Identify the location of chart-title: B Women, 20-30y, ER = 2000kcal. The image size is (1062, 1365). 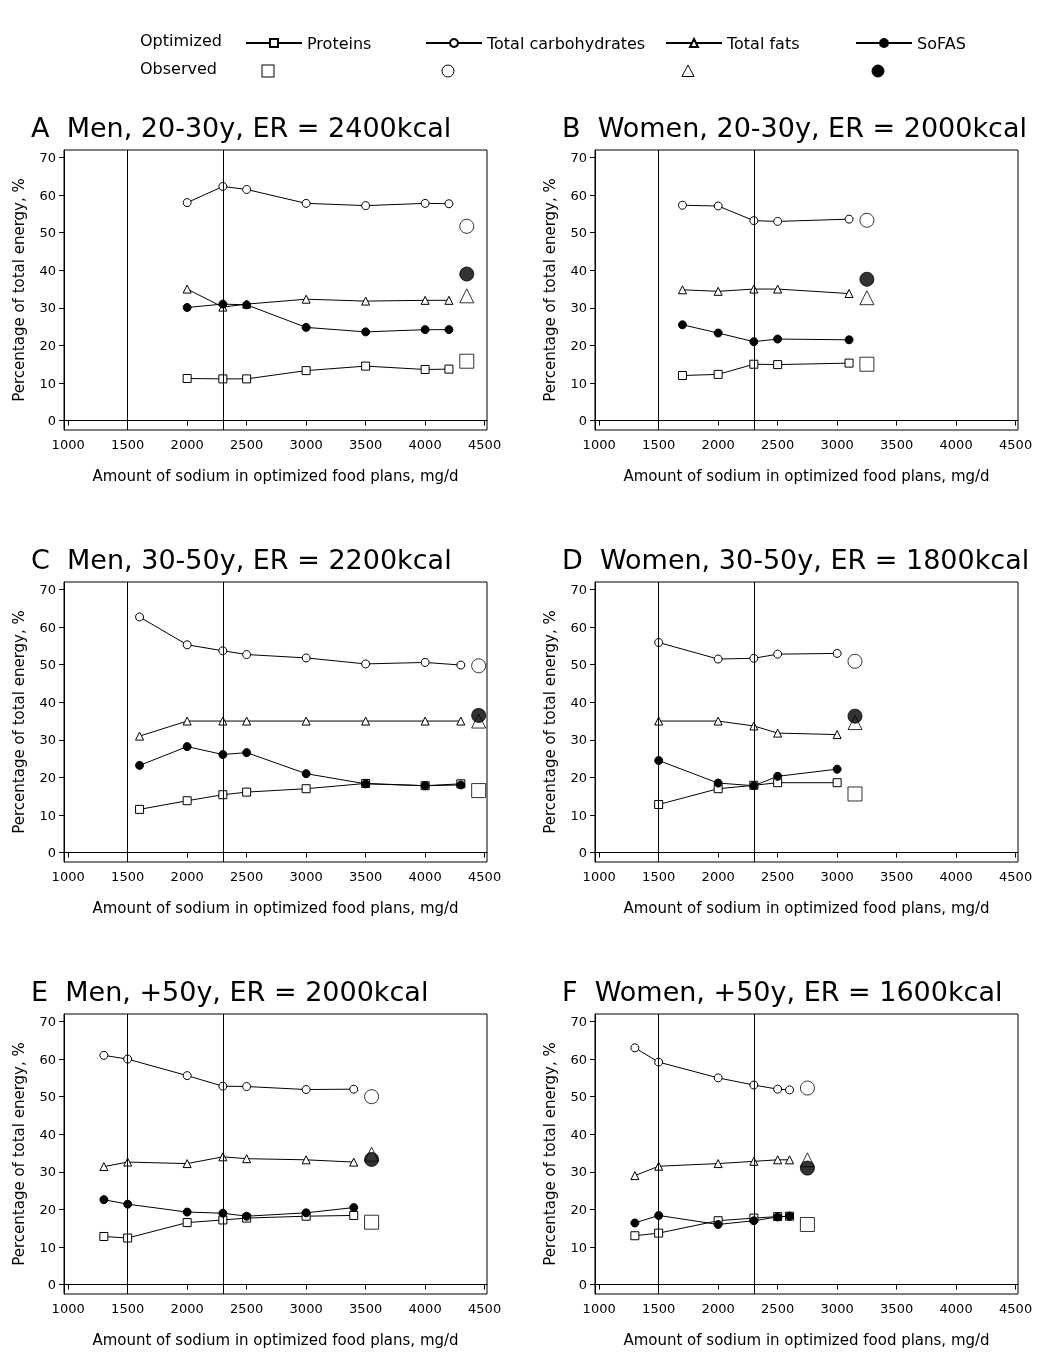
(794, 127).